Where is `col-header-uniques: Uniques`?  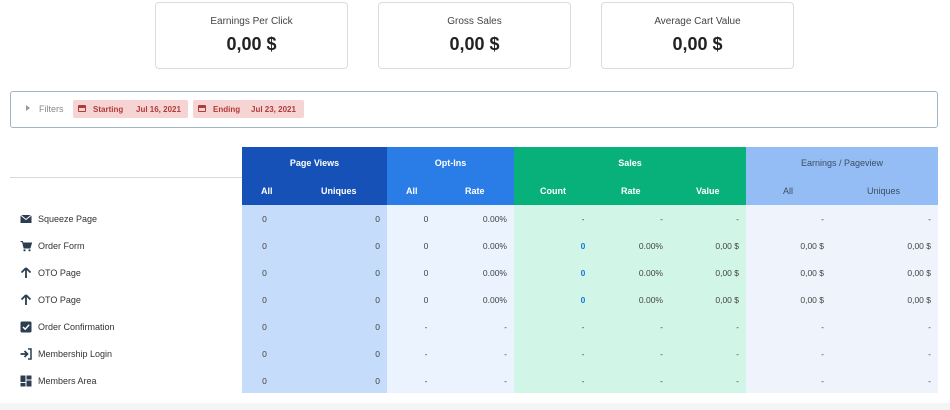 col-header-uniques: Uniques is located at coordinates (339, 191).